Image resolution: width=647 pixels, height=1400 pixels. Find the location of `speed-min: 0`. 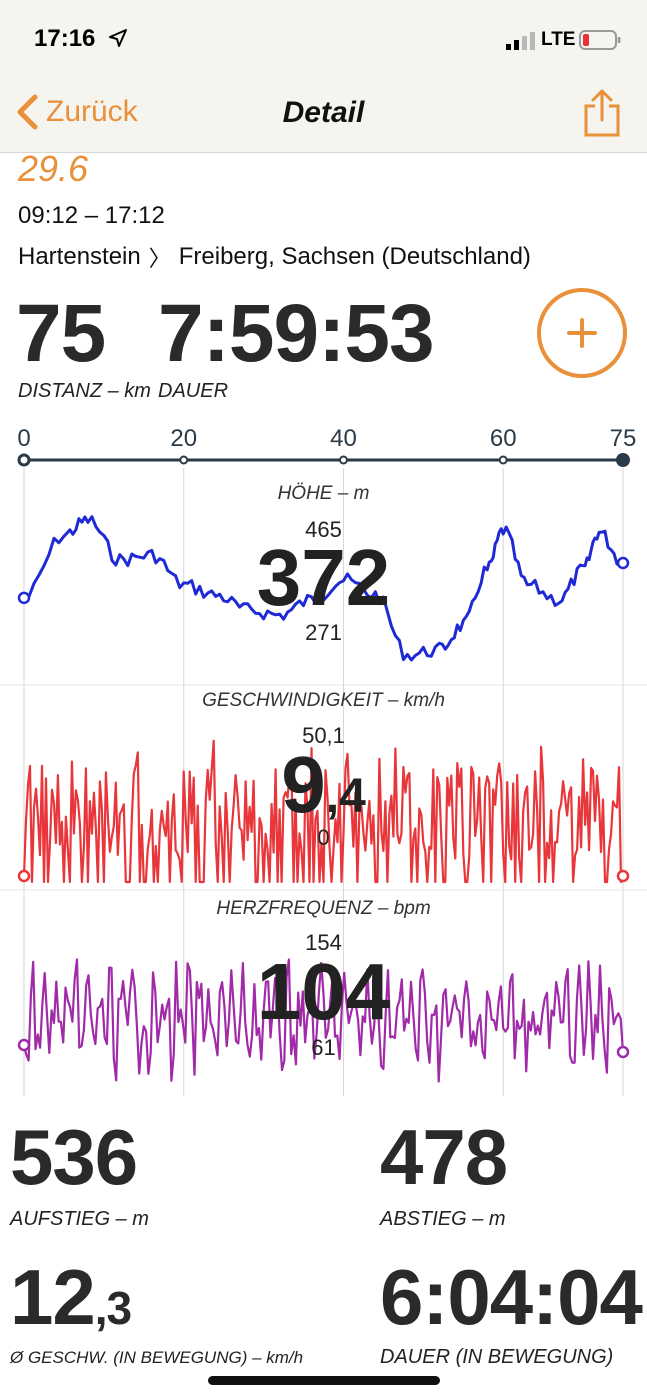

speed-min: 0 is located at coordinates (323, 837).